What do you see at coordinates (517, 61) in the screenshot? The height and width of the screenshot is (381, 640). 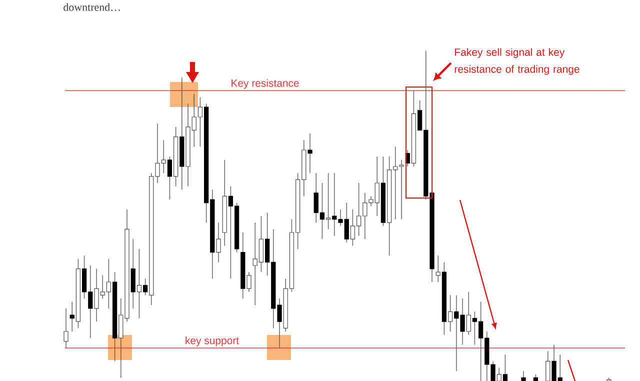 I see `annotation: Fakey sell signal at key resistance of trading range` at bounding box center [517, 61].